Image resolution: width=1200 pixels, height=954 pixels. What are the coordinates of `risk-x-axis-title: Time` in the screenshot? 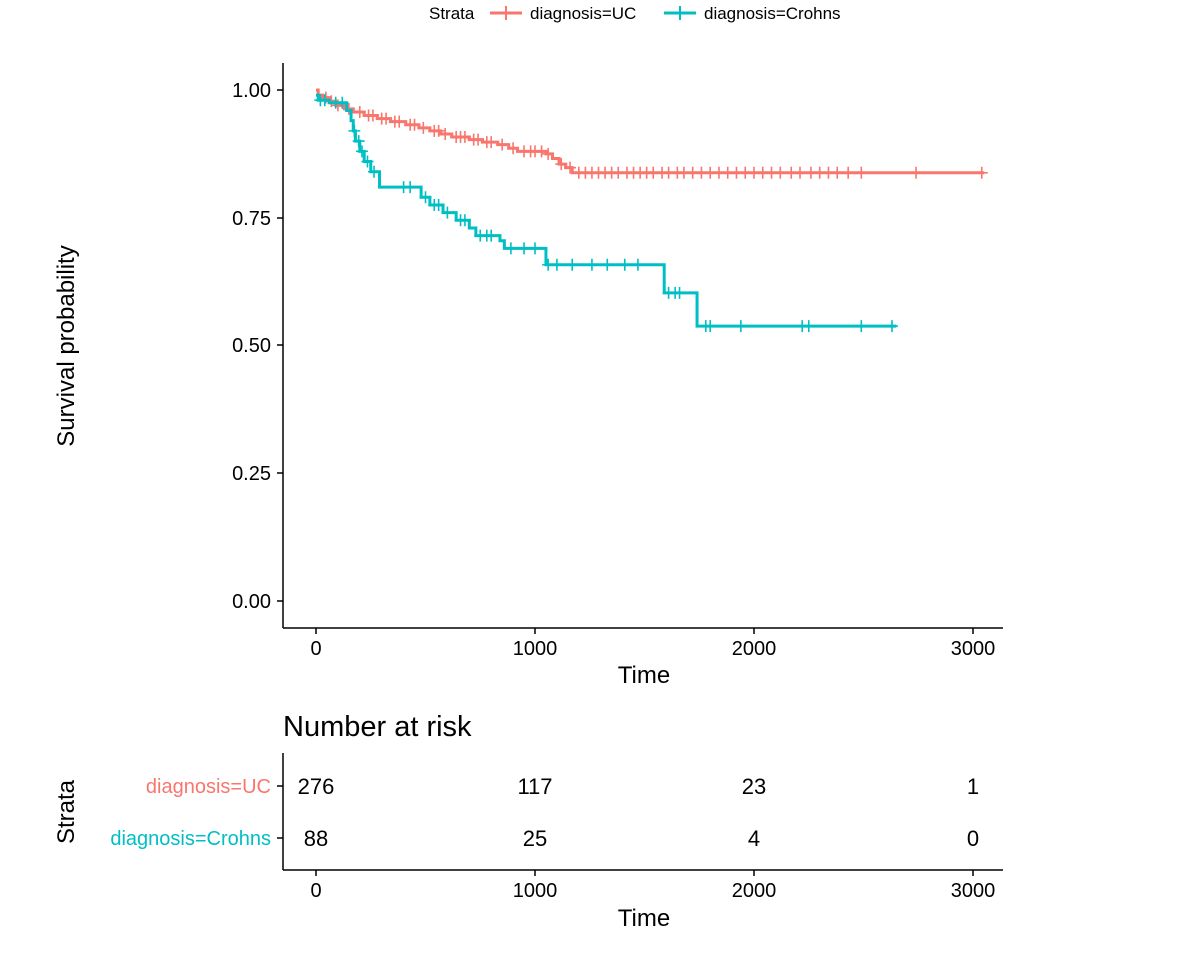 It's located at (644, 918).